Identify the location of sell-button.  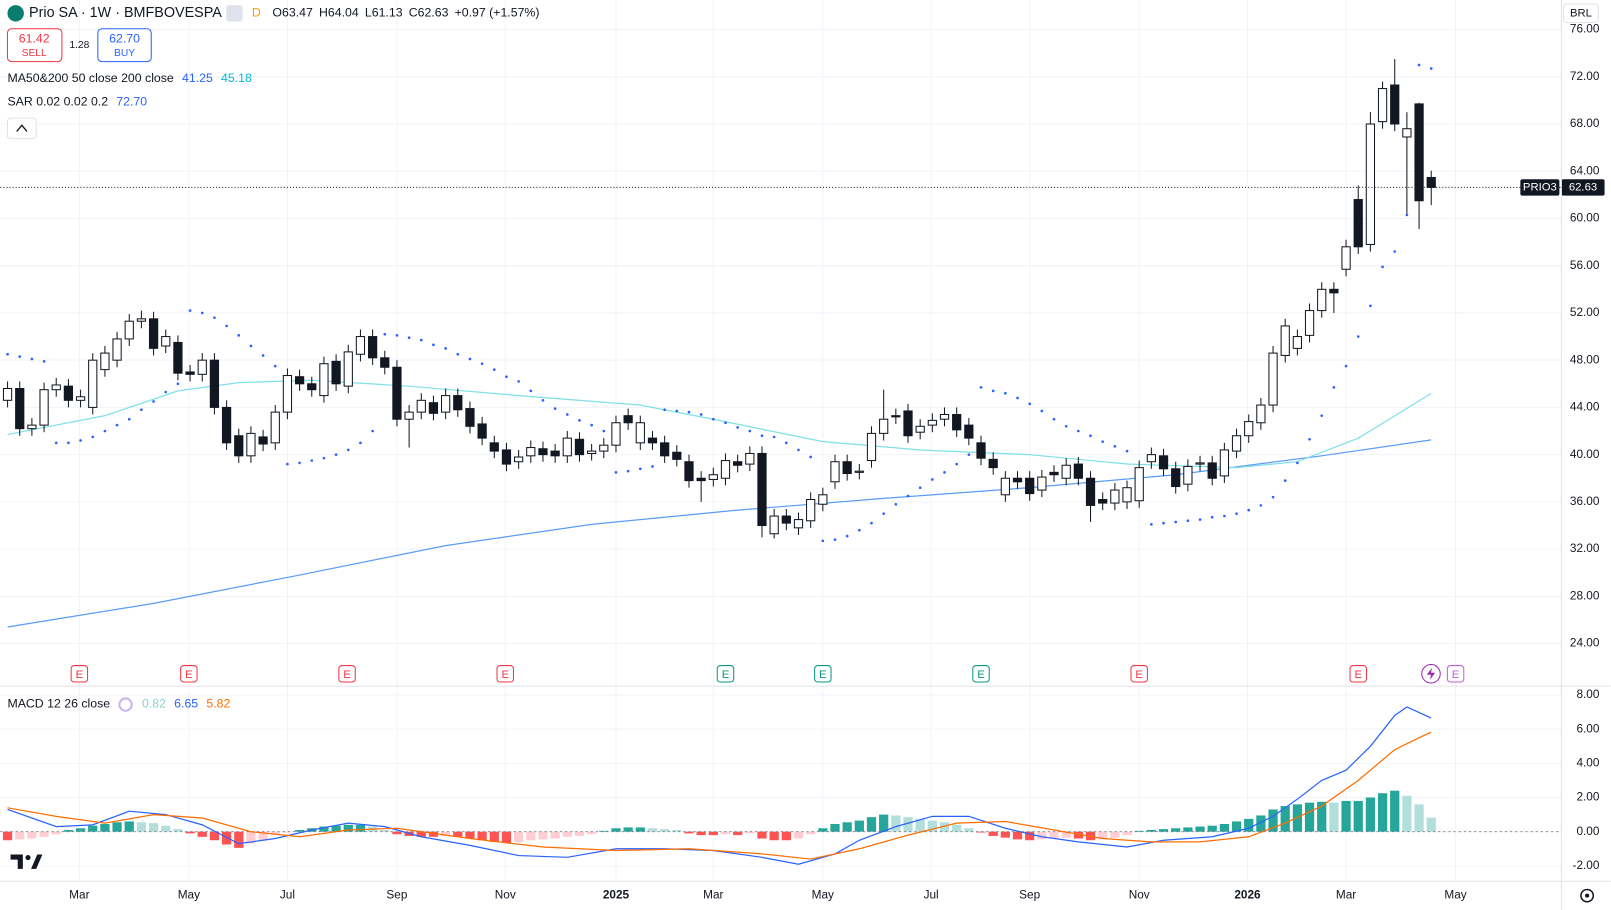
(34, 45).